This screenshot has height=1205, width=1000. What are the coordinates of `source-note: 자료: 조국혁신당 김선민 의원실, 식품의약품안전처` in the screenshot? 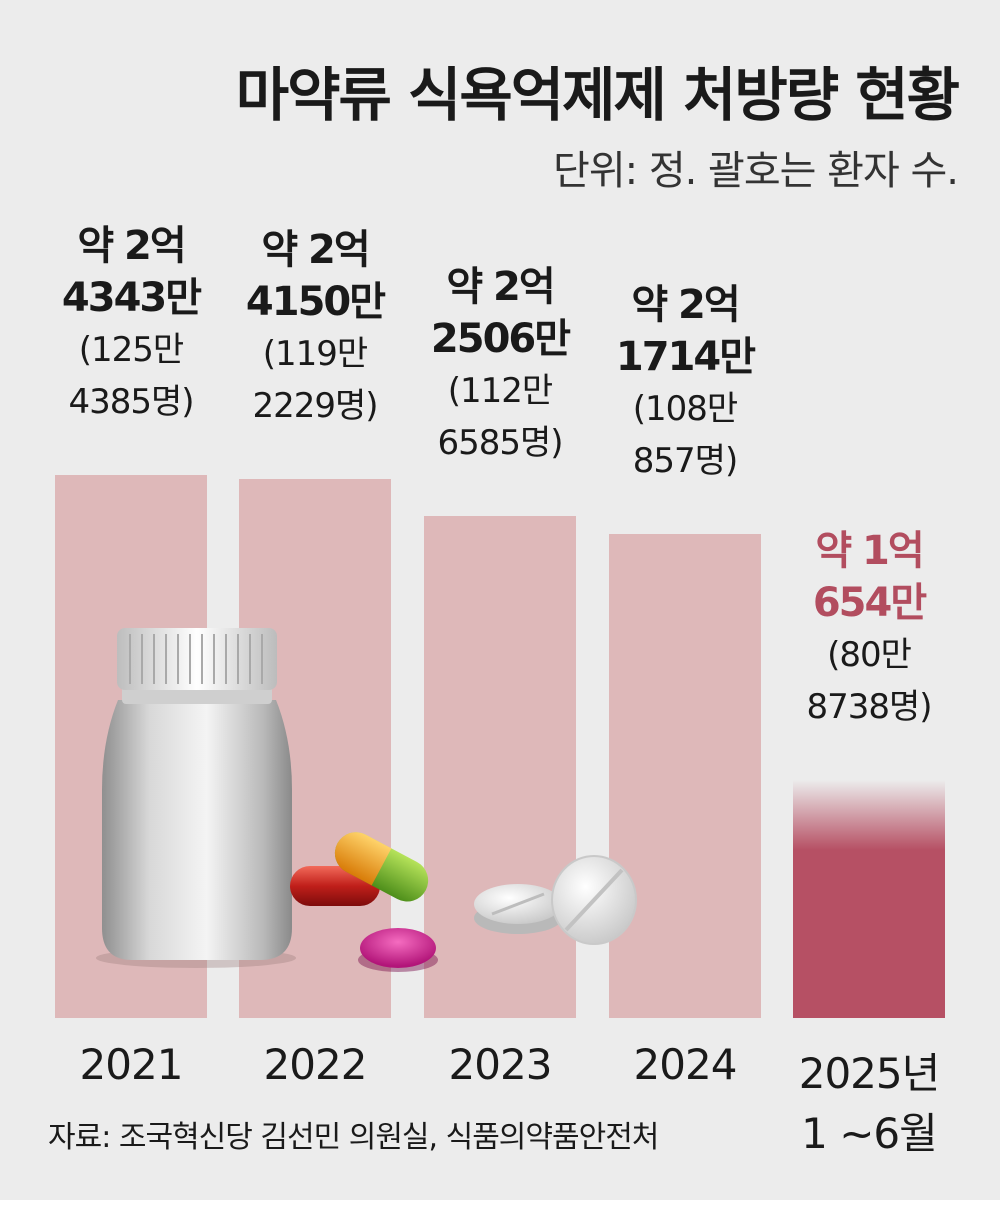 It's located at (353, 1137).